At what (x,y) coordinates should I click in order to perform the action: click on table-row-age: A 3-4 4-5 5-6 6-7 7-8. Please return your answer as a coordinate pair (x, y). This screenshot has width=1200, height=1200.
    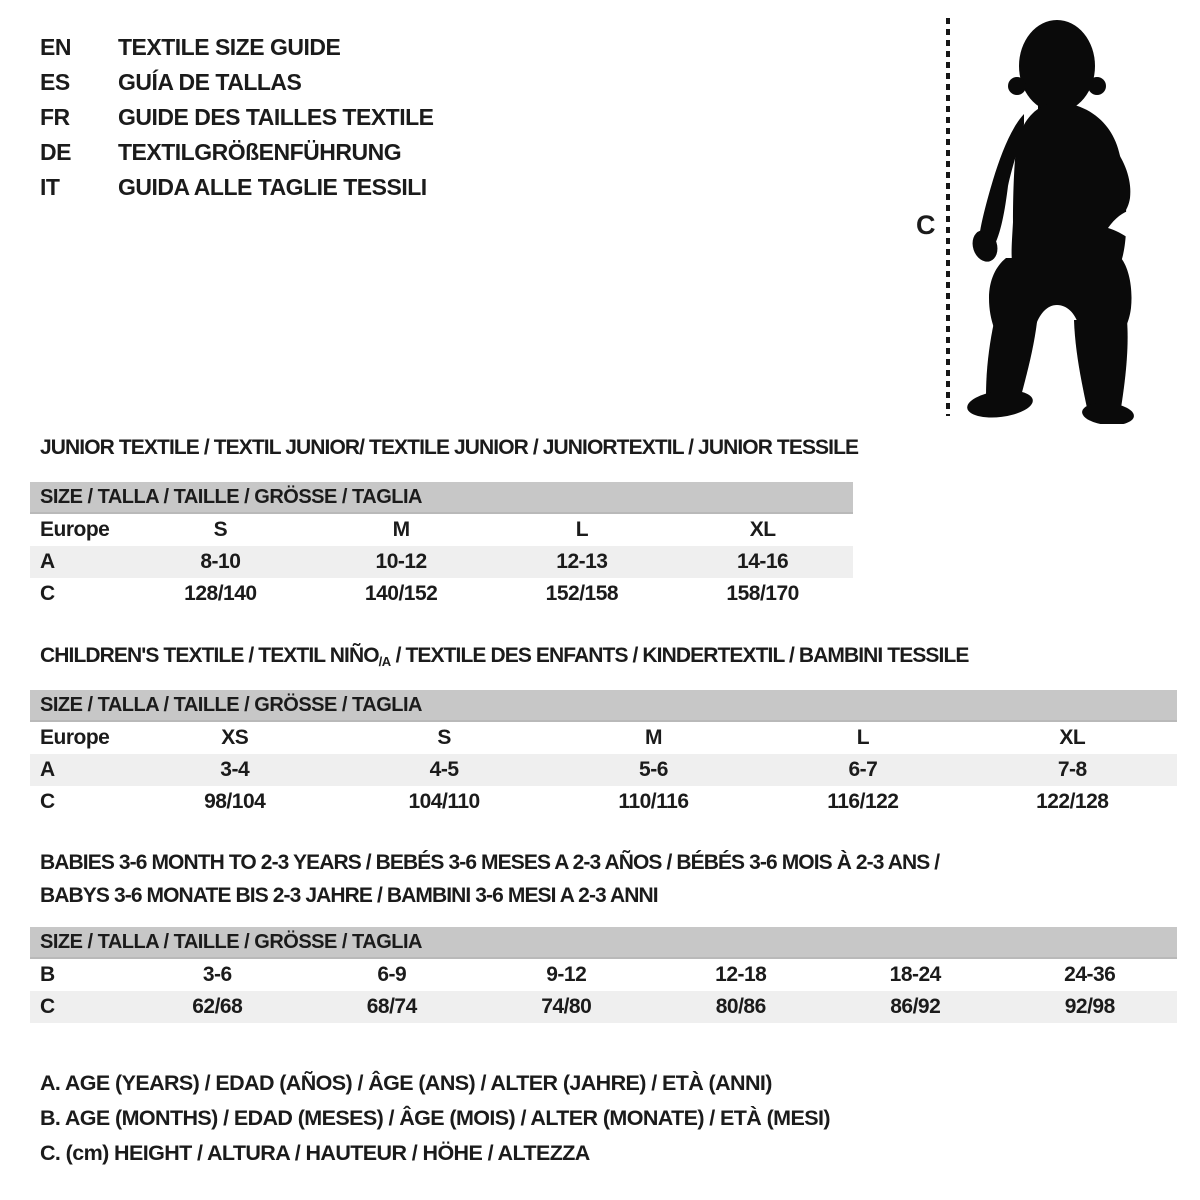
    Looking at the image, I should click on (603, 770).